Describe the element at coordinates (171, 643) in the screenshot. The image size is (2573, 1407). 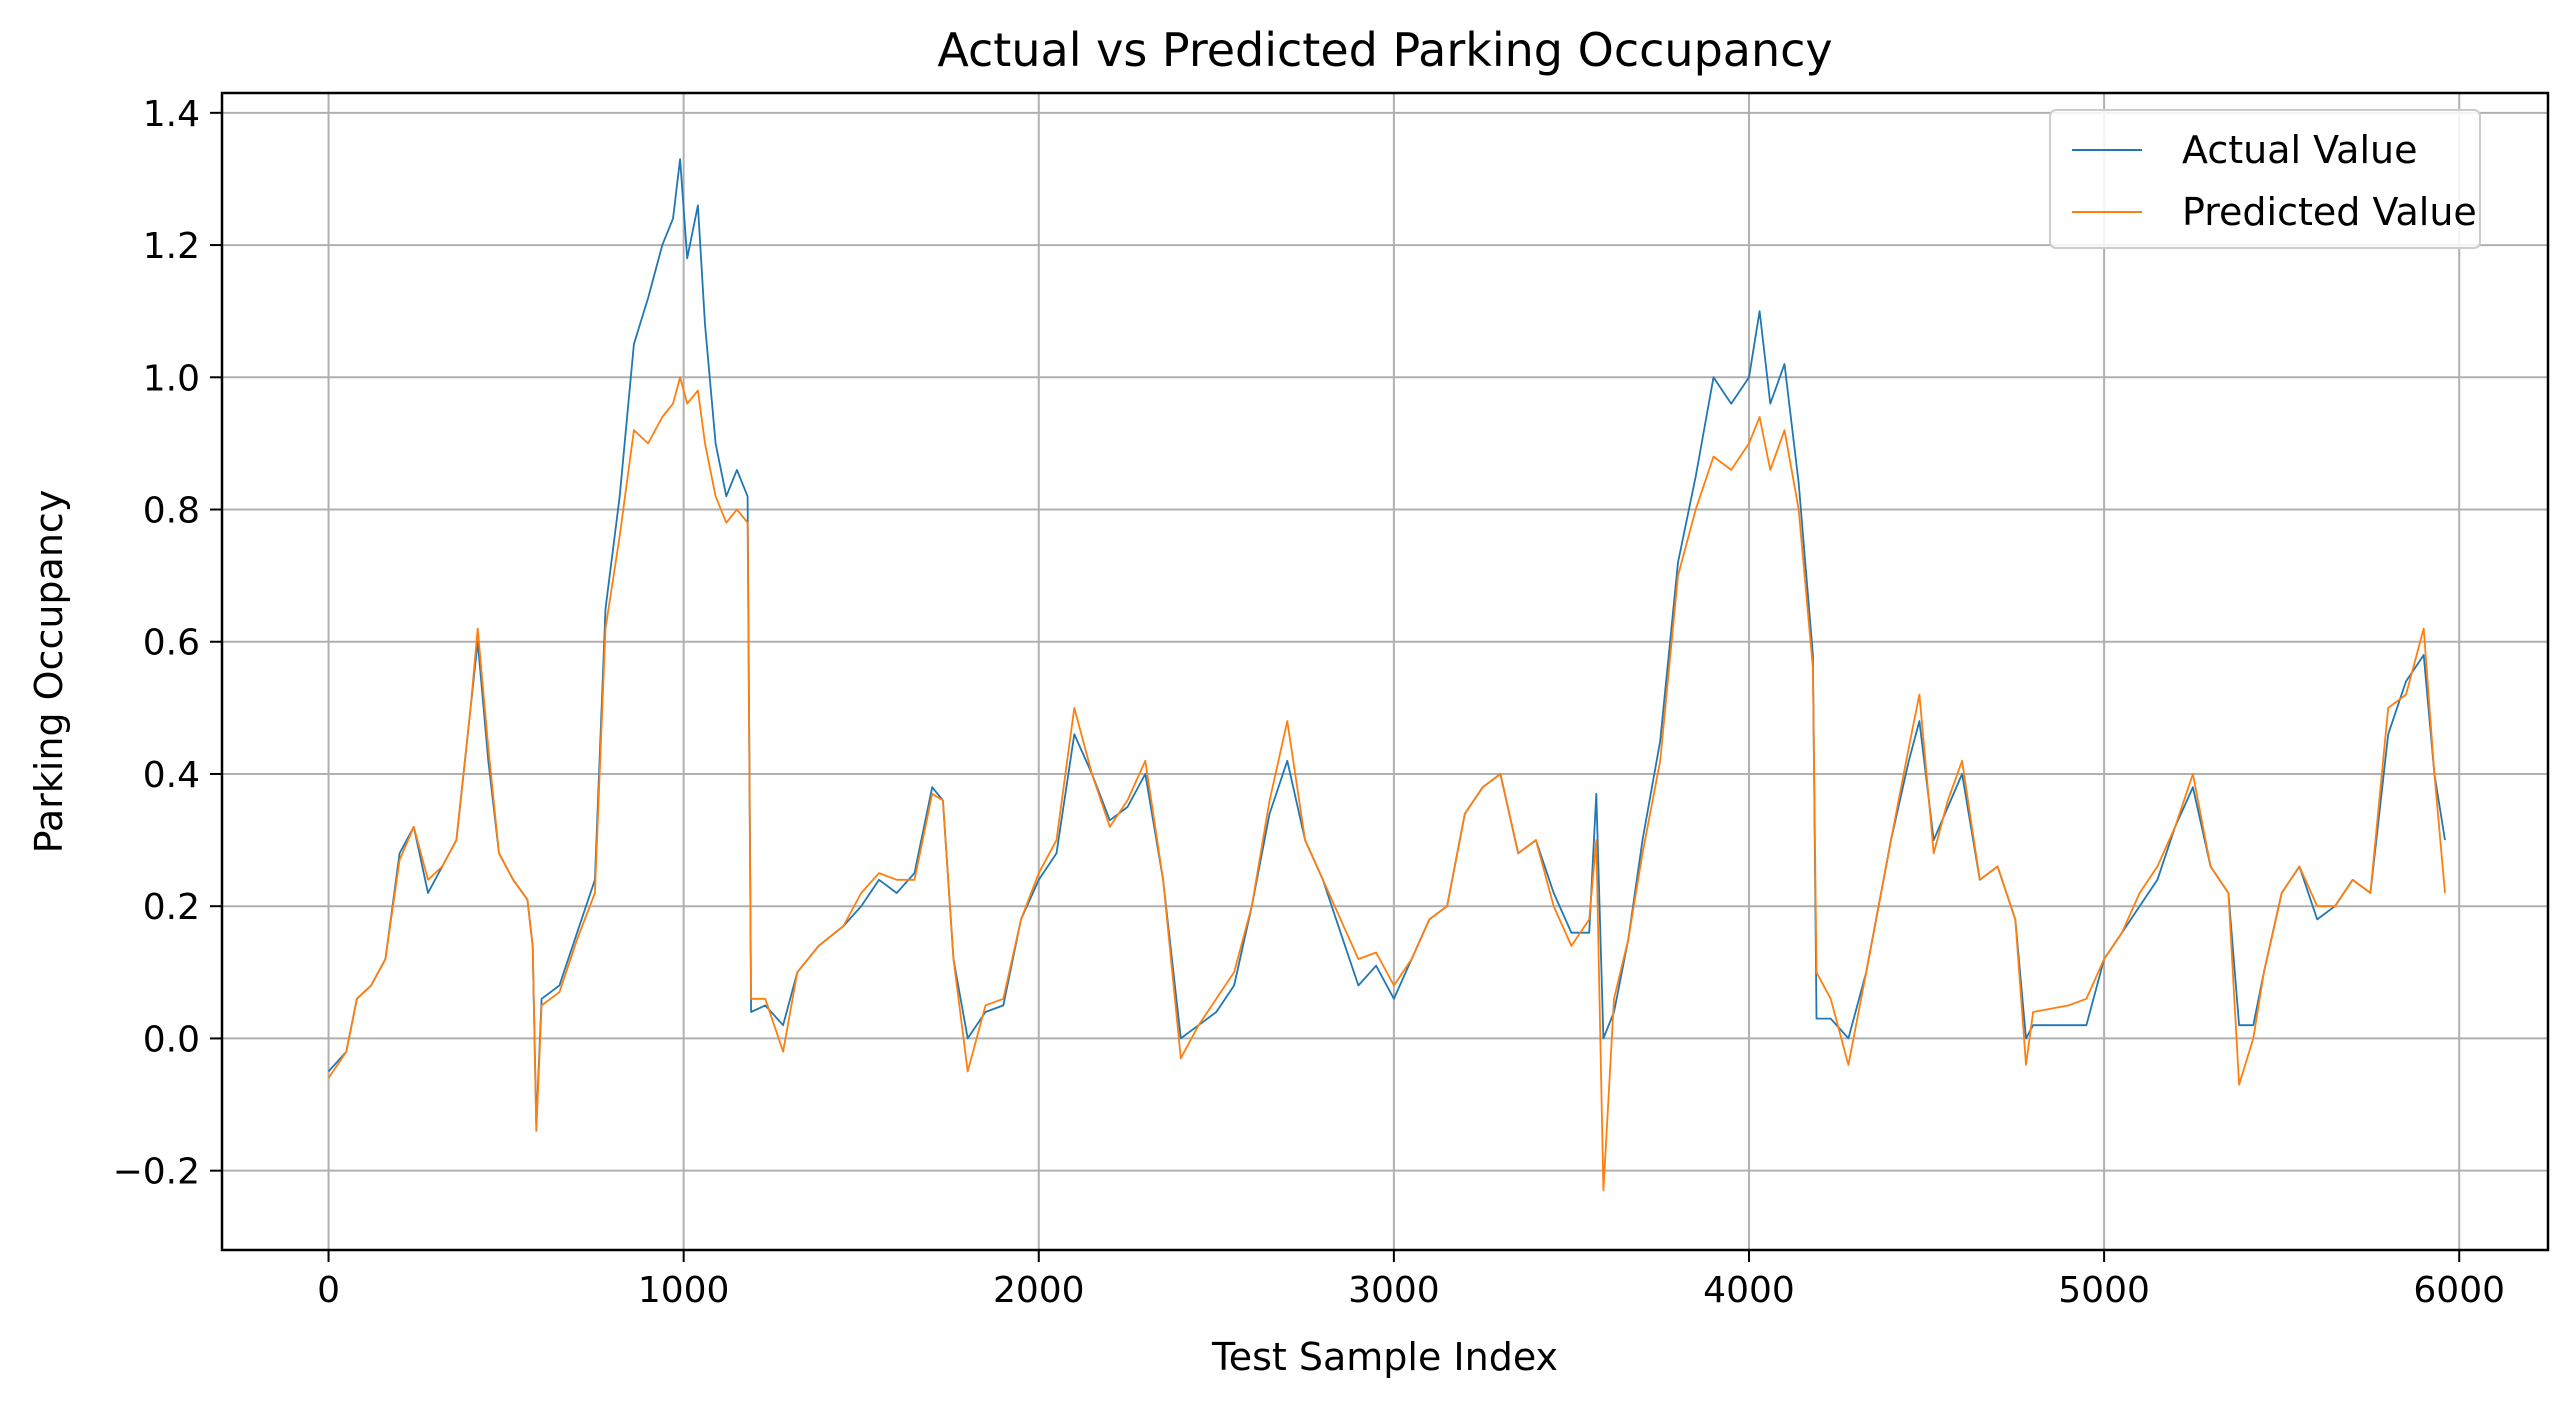
I see `y-tick-label: 0.6` at that location.